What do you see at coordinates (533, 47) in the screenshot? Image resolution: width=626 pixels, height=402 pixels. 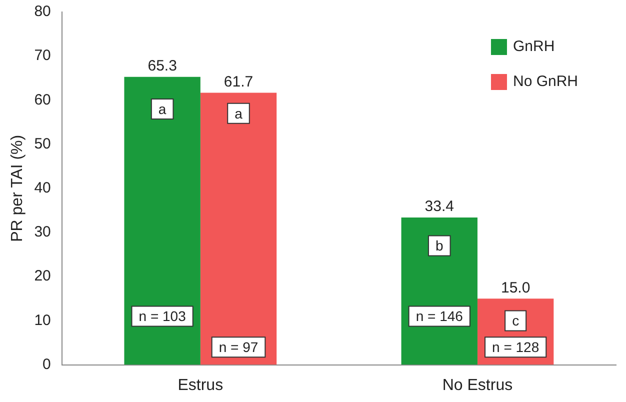 I see `legend-label: GnRH` at bounding box center [533, 47].